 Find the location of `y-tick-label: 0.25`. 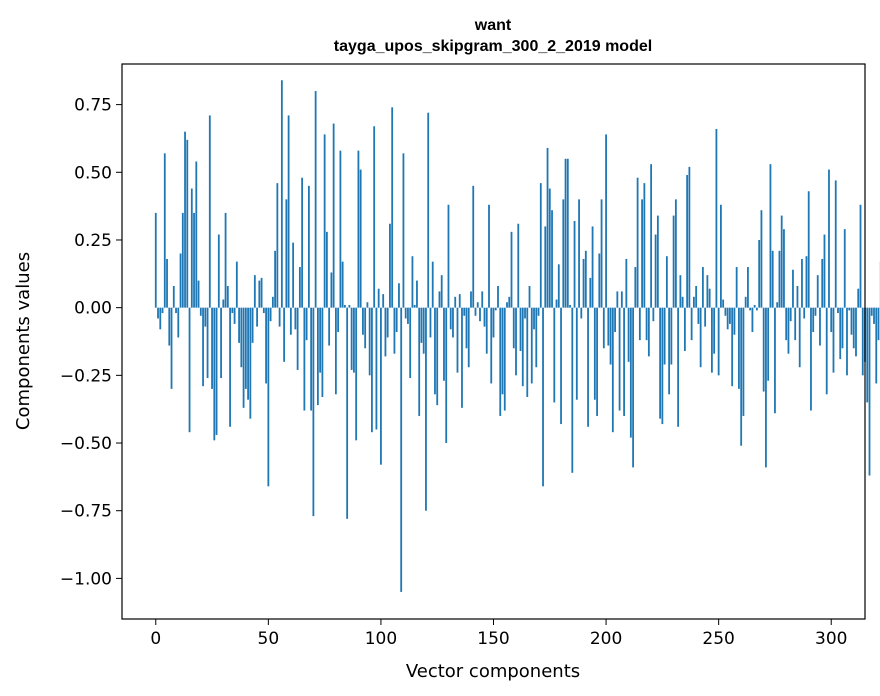

y-tick-label: 0.25 is located at coordinates (93, 241).